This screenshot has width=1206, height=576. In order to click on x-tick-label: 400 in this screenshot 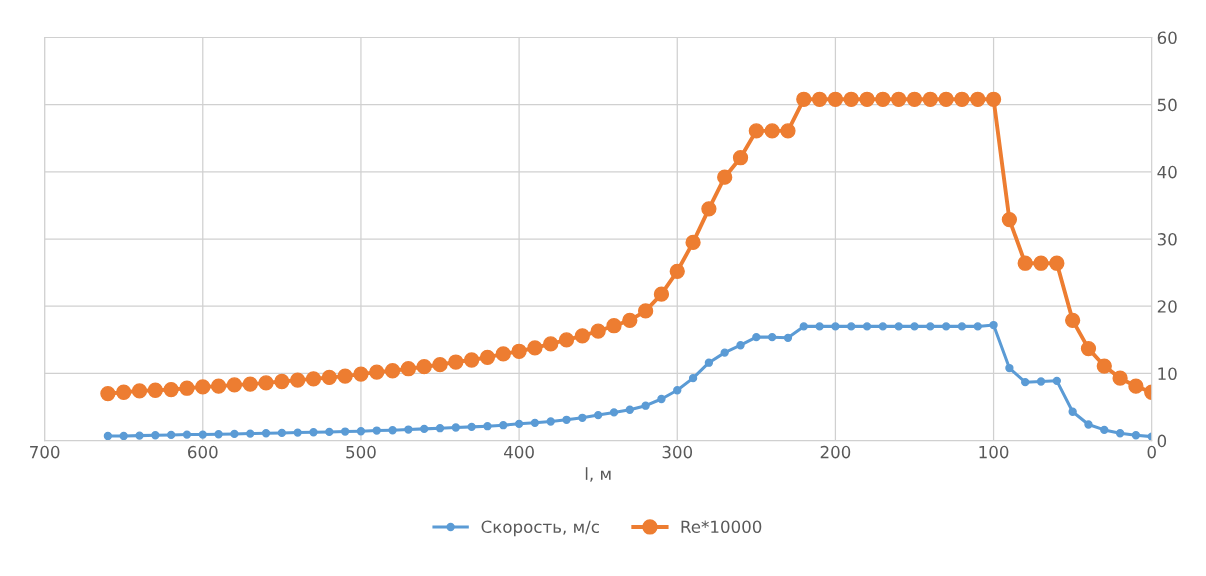, I will do `click(519, 452)`.